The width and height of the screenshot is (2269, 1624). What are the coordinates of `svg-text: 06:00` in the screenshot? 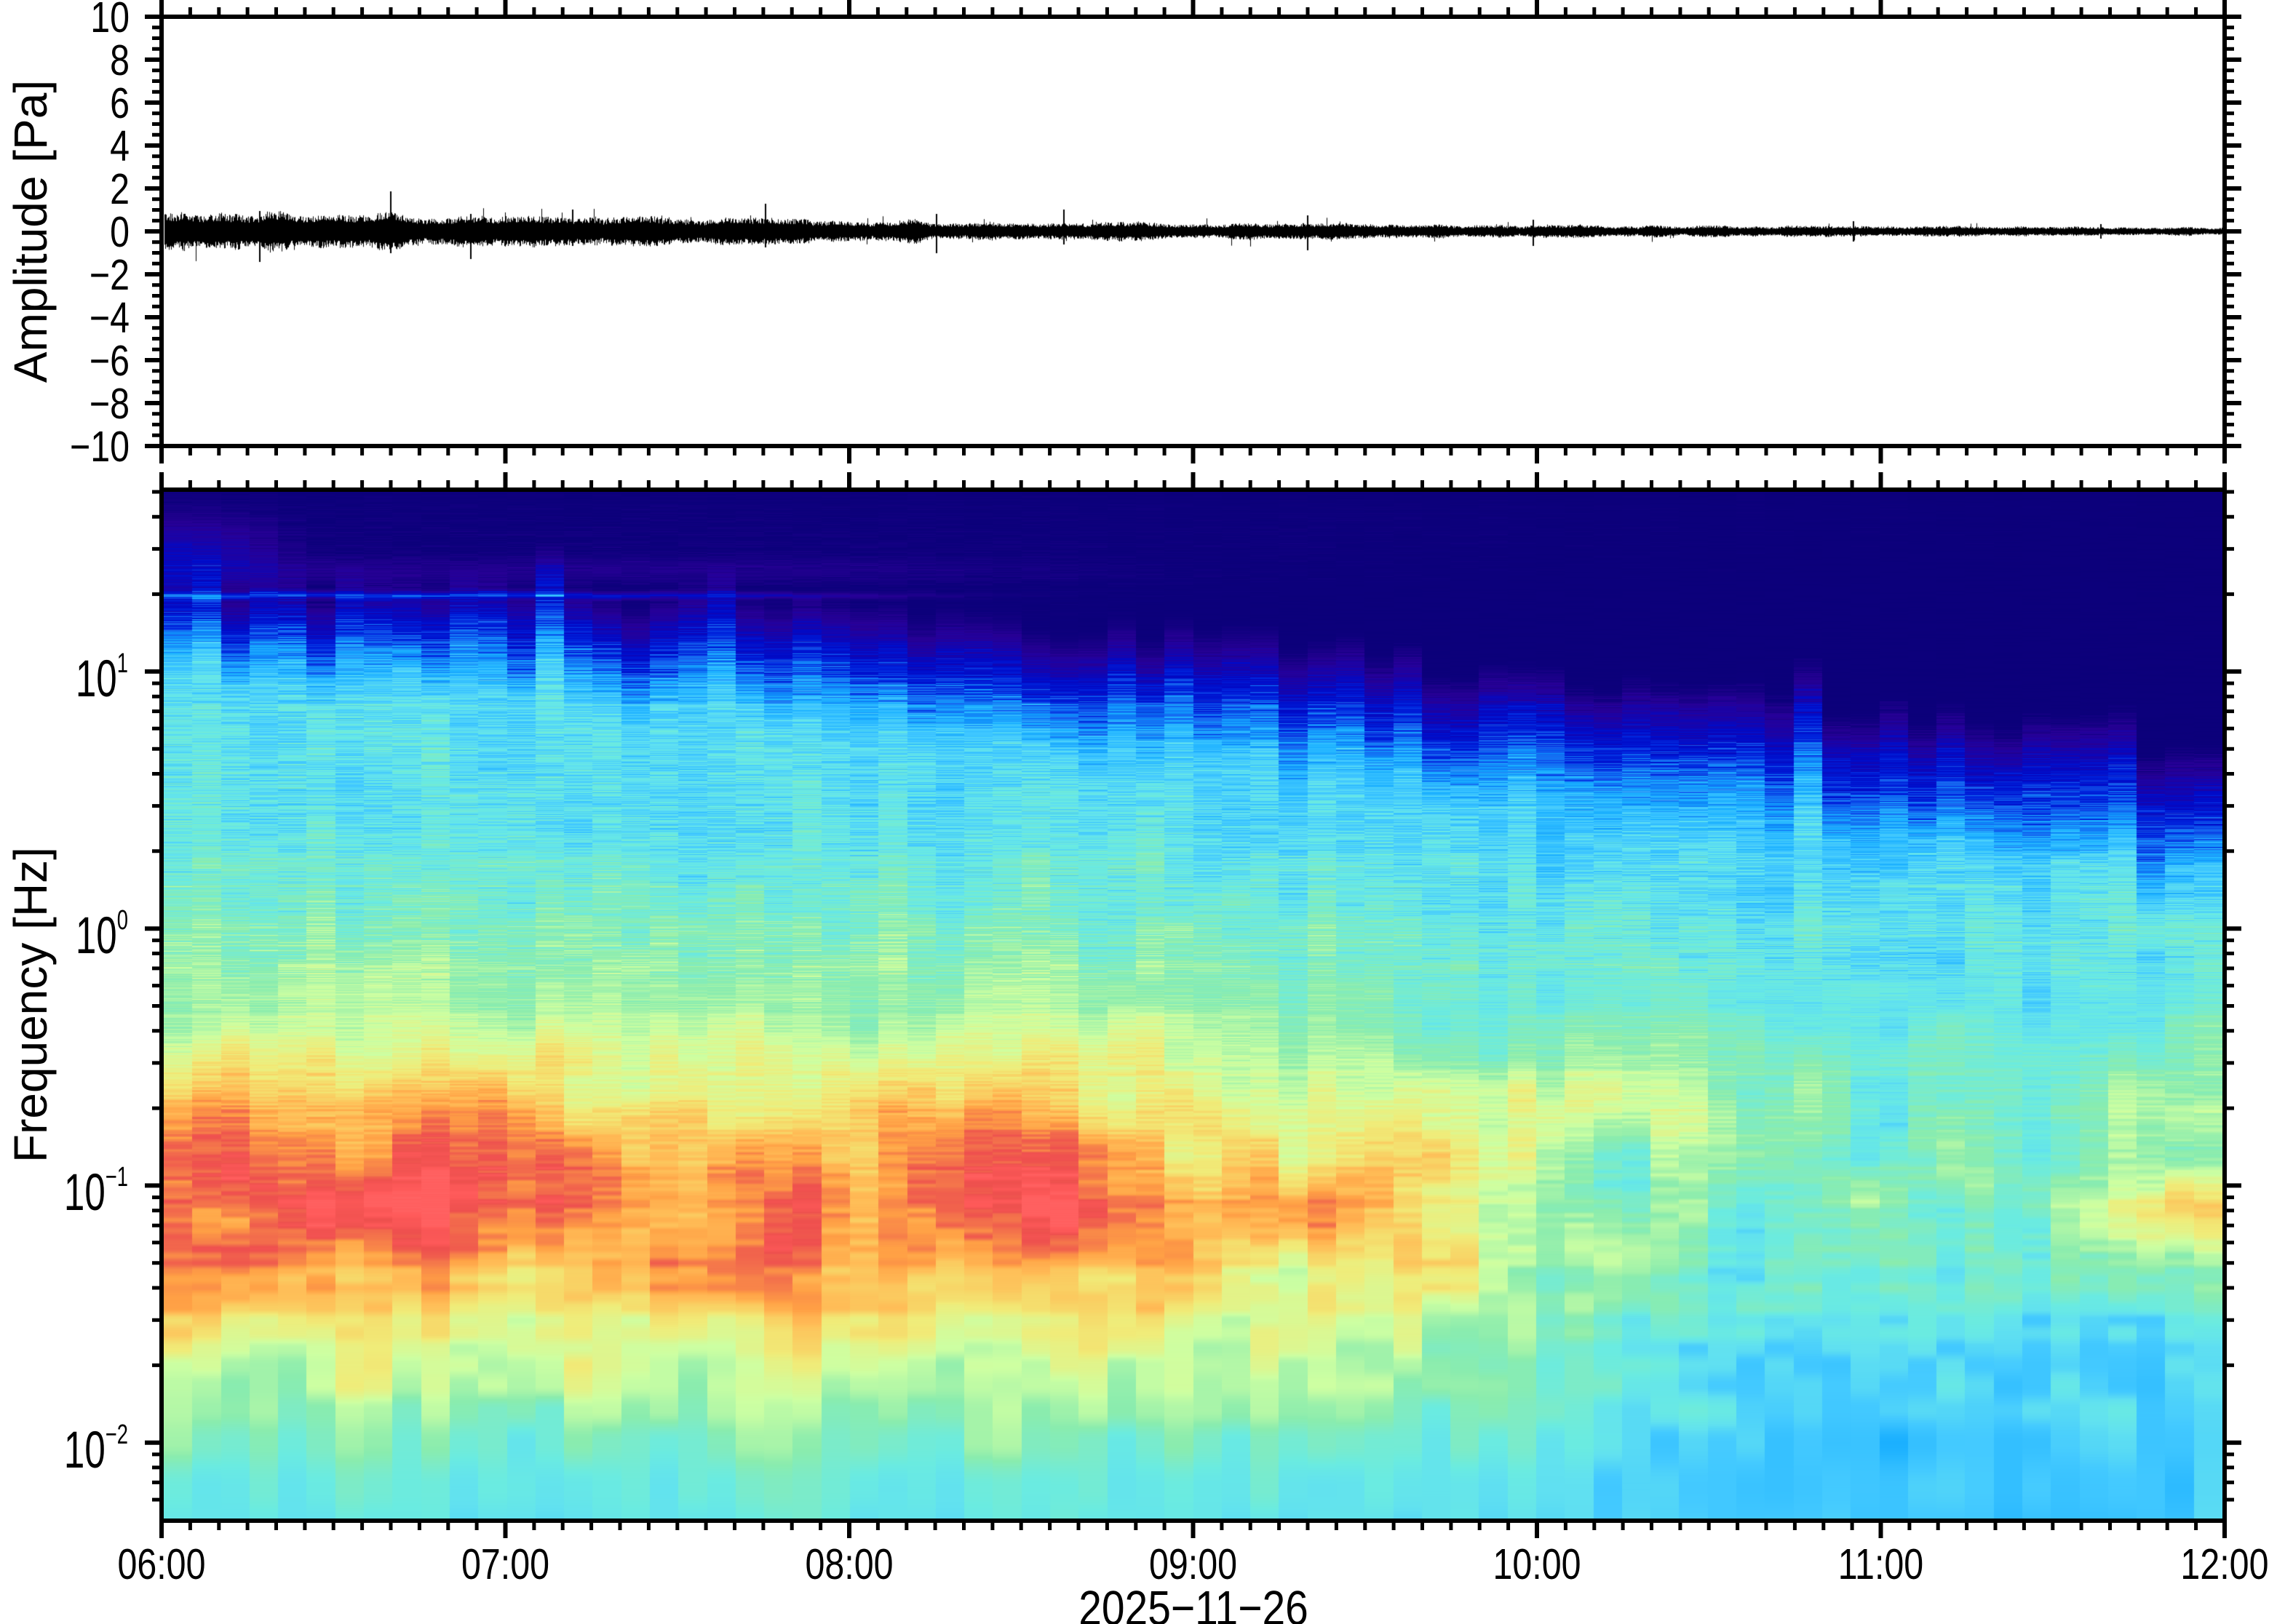 It's located at (161, 1565).